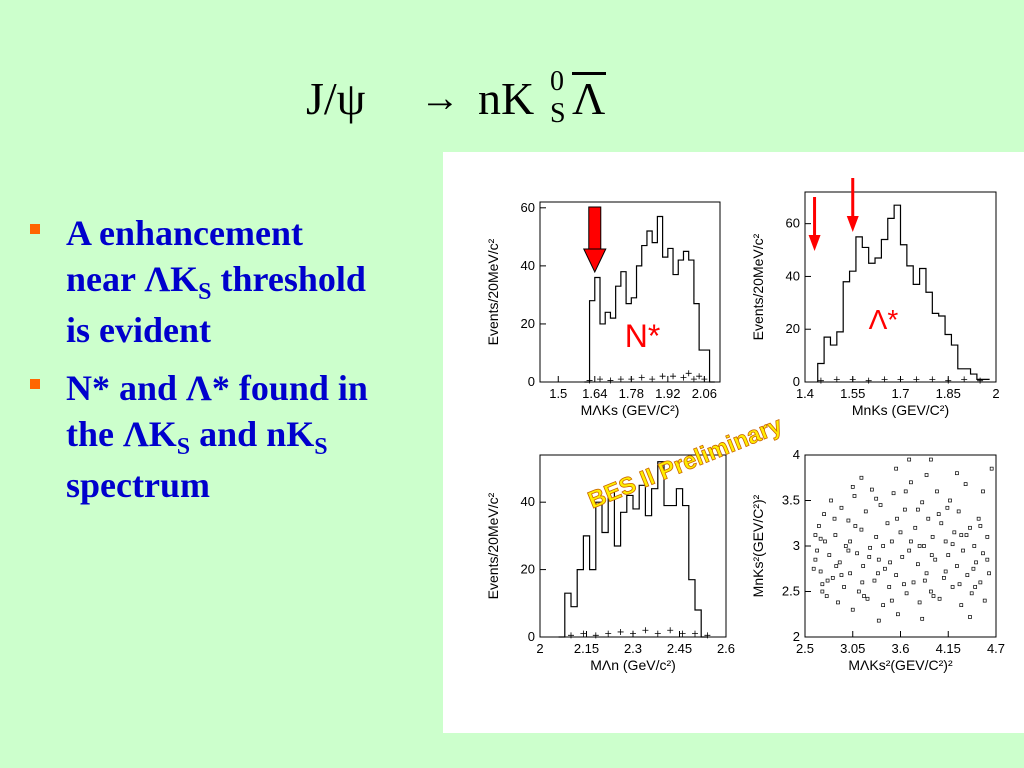  I want to click on x-tick-label: 2.3, so click(633, 648).